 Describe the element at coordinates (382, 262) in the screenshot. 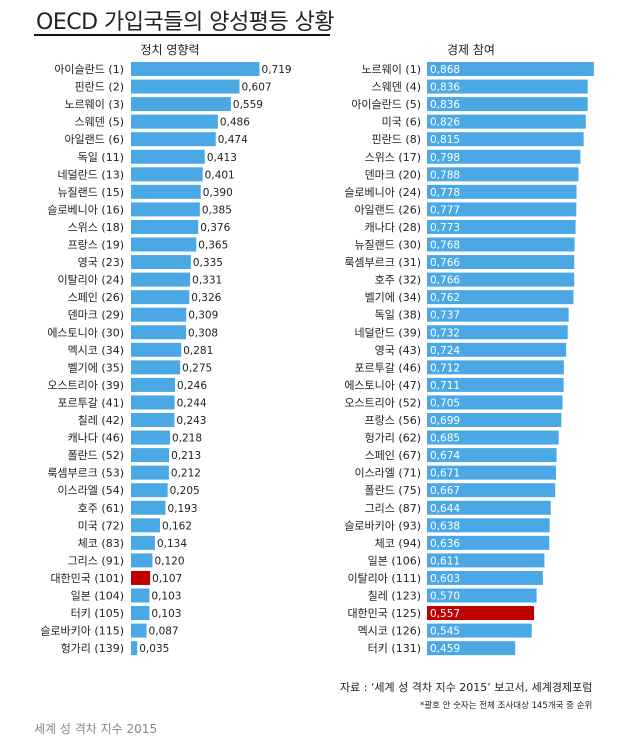

I see `category-label: 룩셈부르크 (31)` at that location.